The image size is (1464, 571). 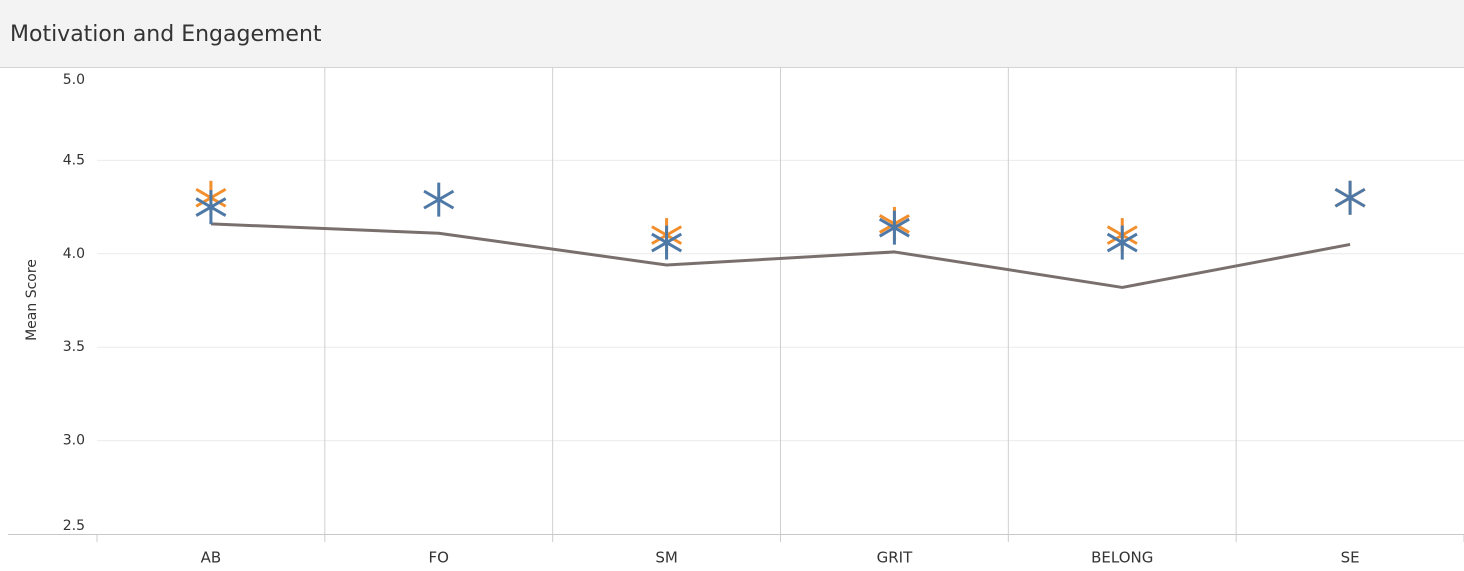 I want to click on x-tick-label: FO, so click(x=439, y=558).